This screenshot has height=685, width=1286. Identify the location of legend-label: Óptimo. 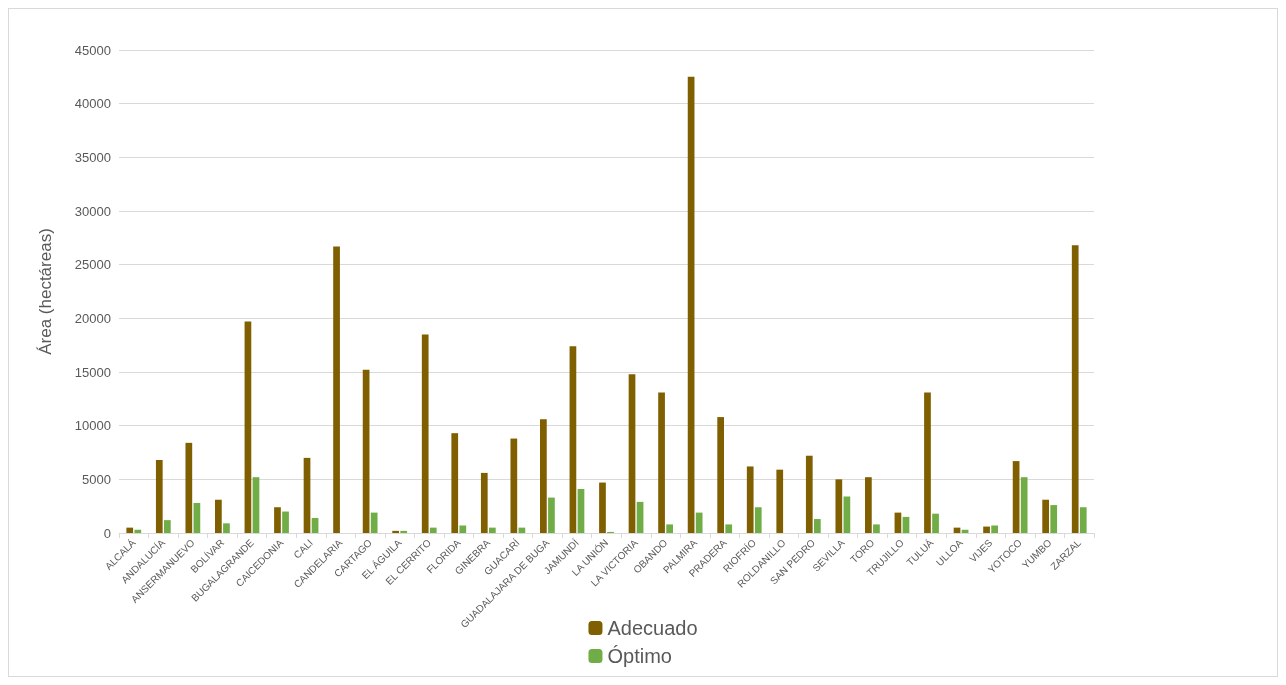
(639, 656).